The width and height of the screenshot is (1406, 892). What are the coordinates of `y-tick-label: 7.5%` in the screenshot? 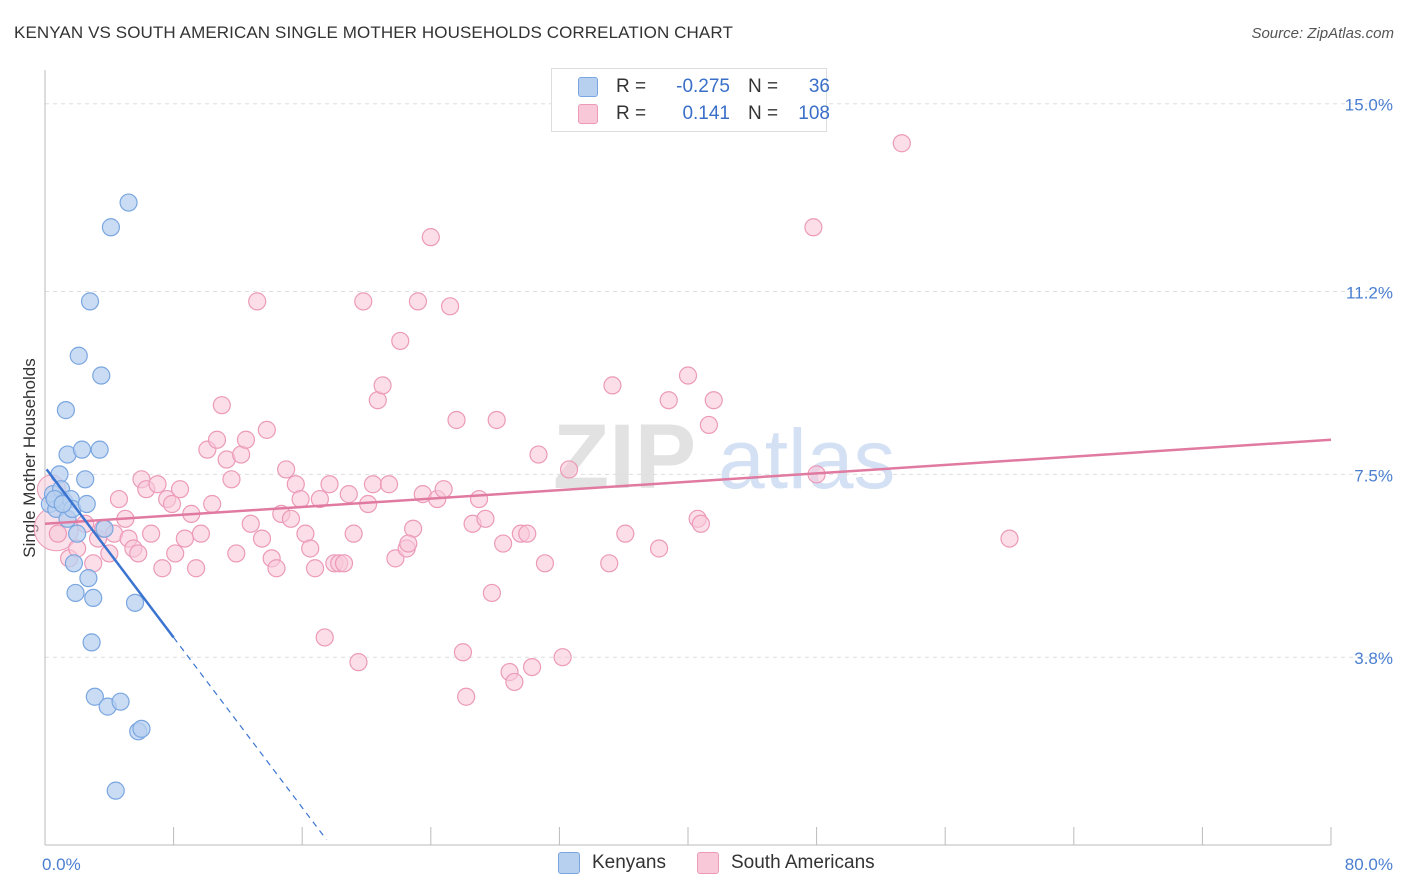 It's located at (1373, 475).